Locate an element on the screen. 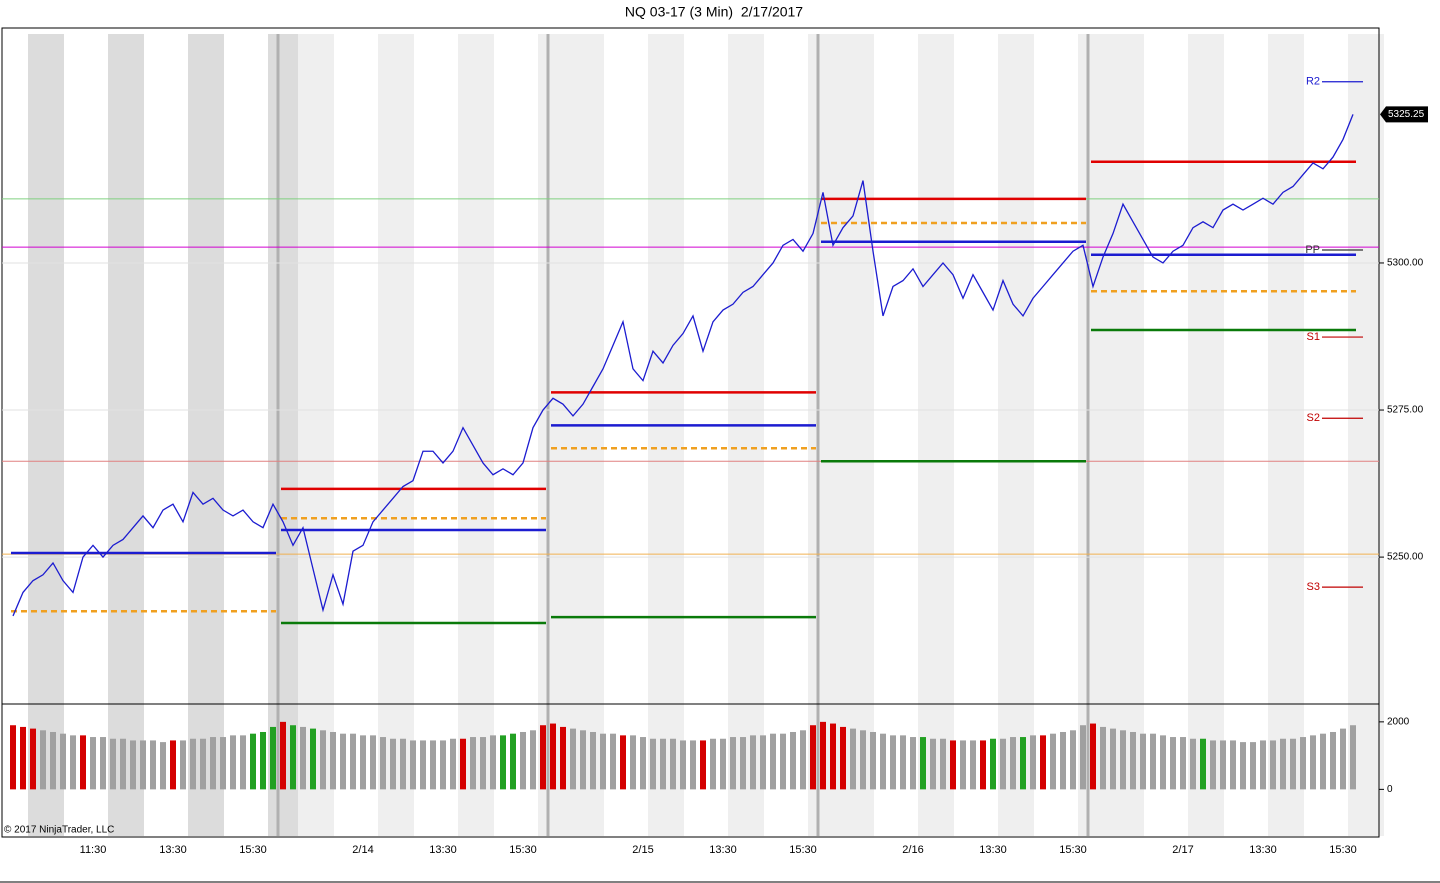 The width and height of the screenshot is (1440, 883). chart-title: NQ 03-17 (3 Min) 2/17/2017 is located at coordinates (714, 12).